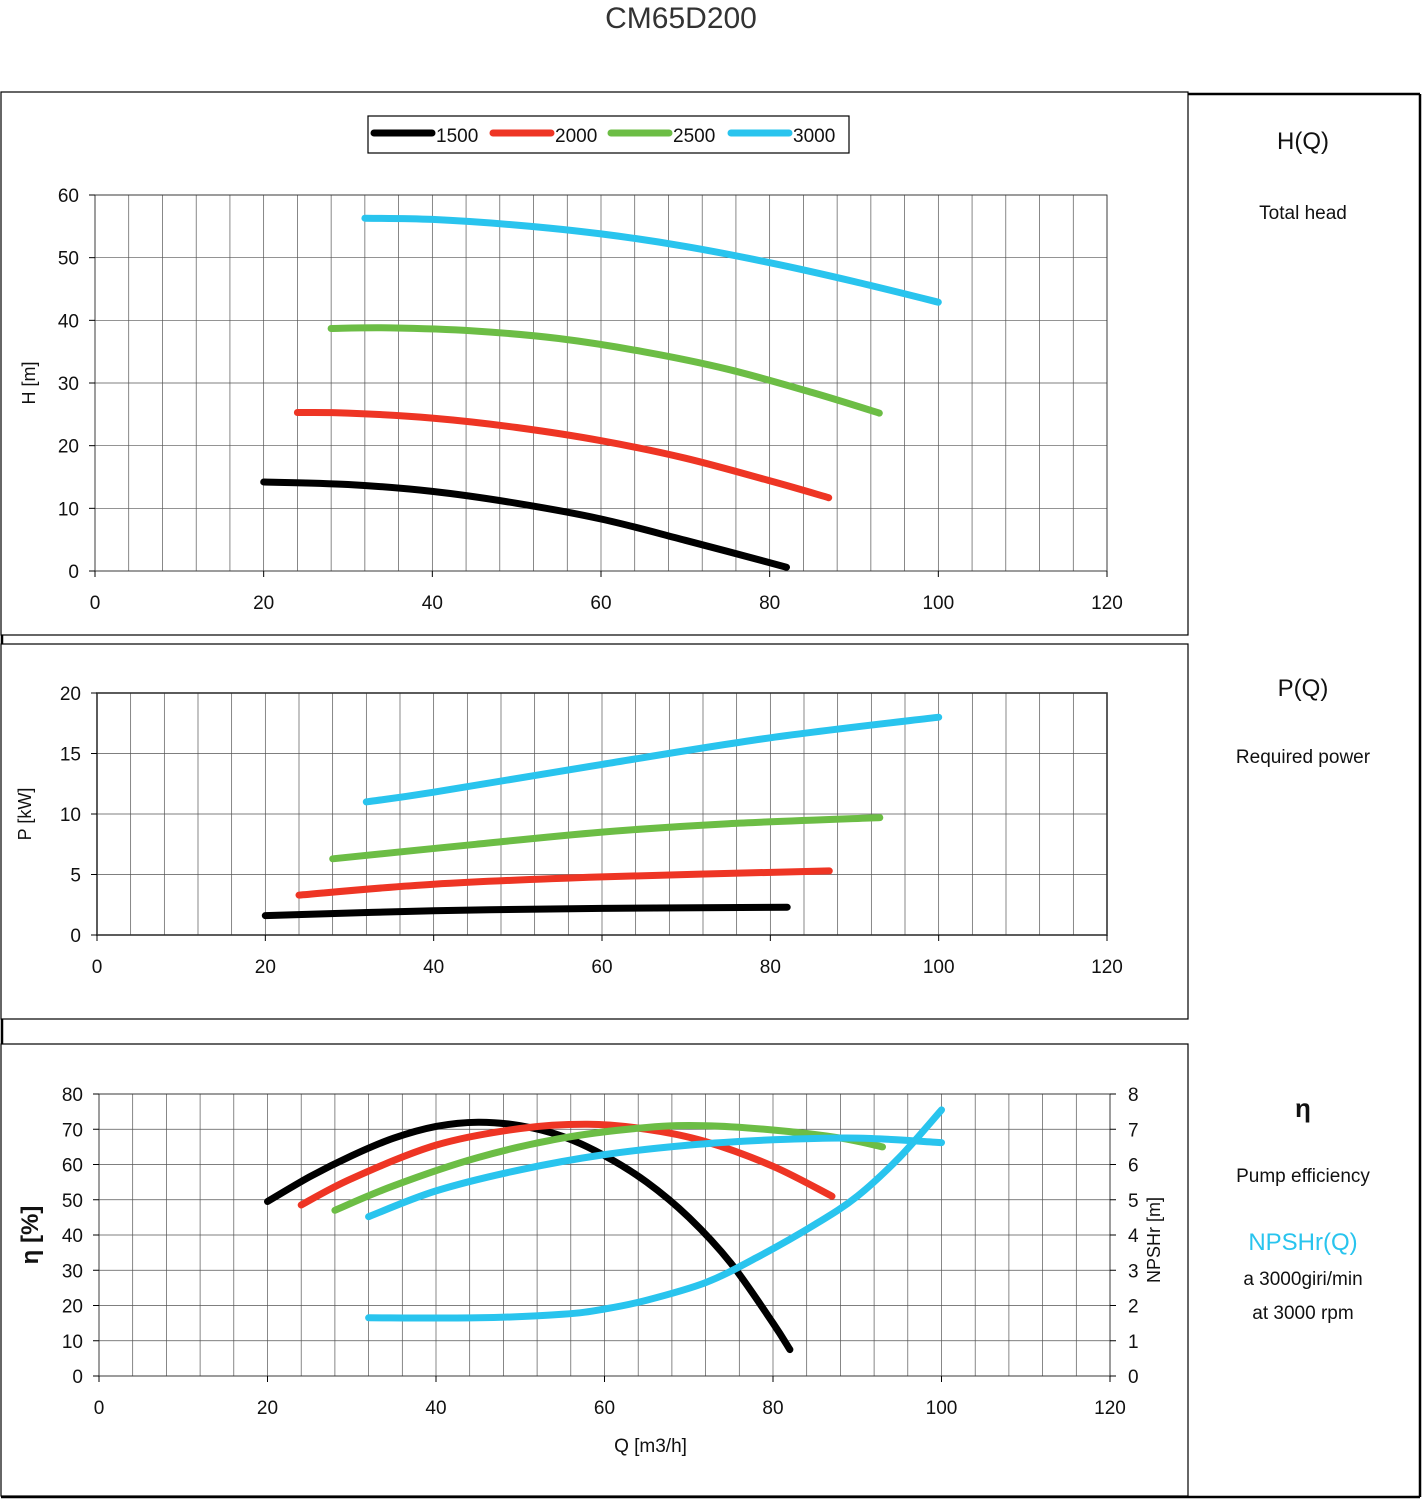  What do you see at coordinates (29, 383) in the screenshot?
I see `head-y-axis-label: H [m]` at bounding box center [29, 383].